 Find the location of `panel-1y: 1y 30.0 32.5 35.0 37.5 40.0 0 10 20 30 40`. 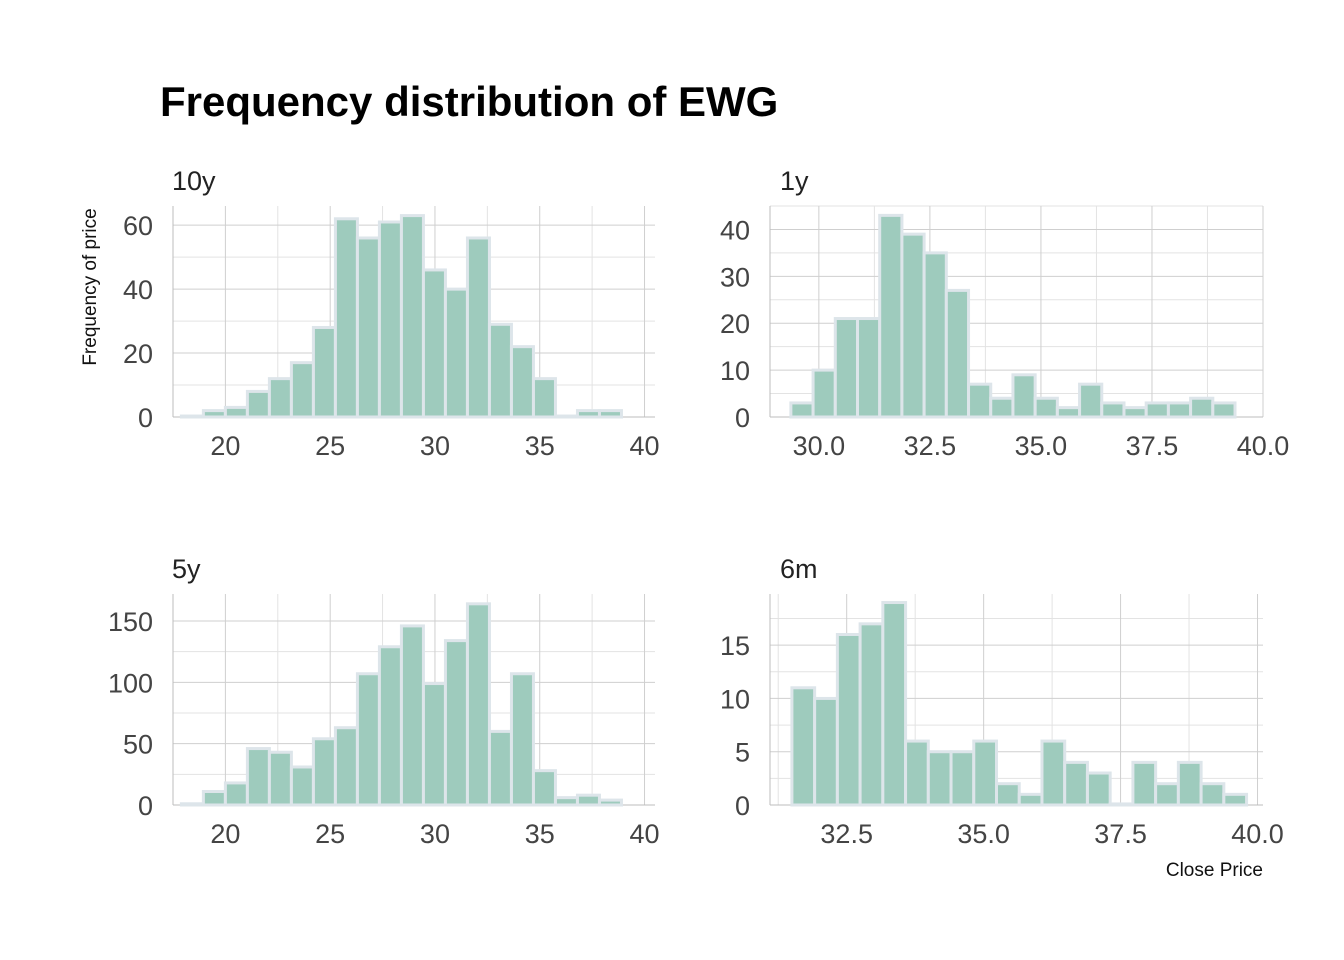

panel-1y: 1y 30.0 32.5 35.0 37.5 40.0 0 10 20 30 40 is located at coordinates (1004, 313).